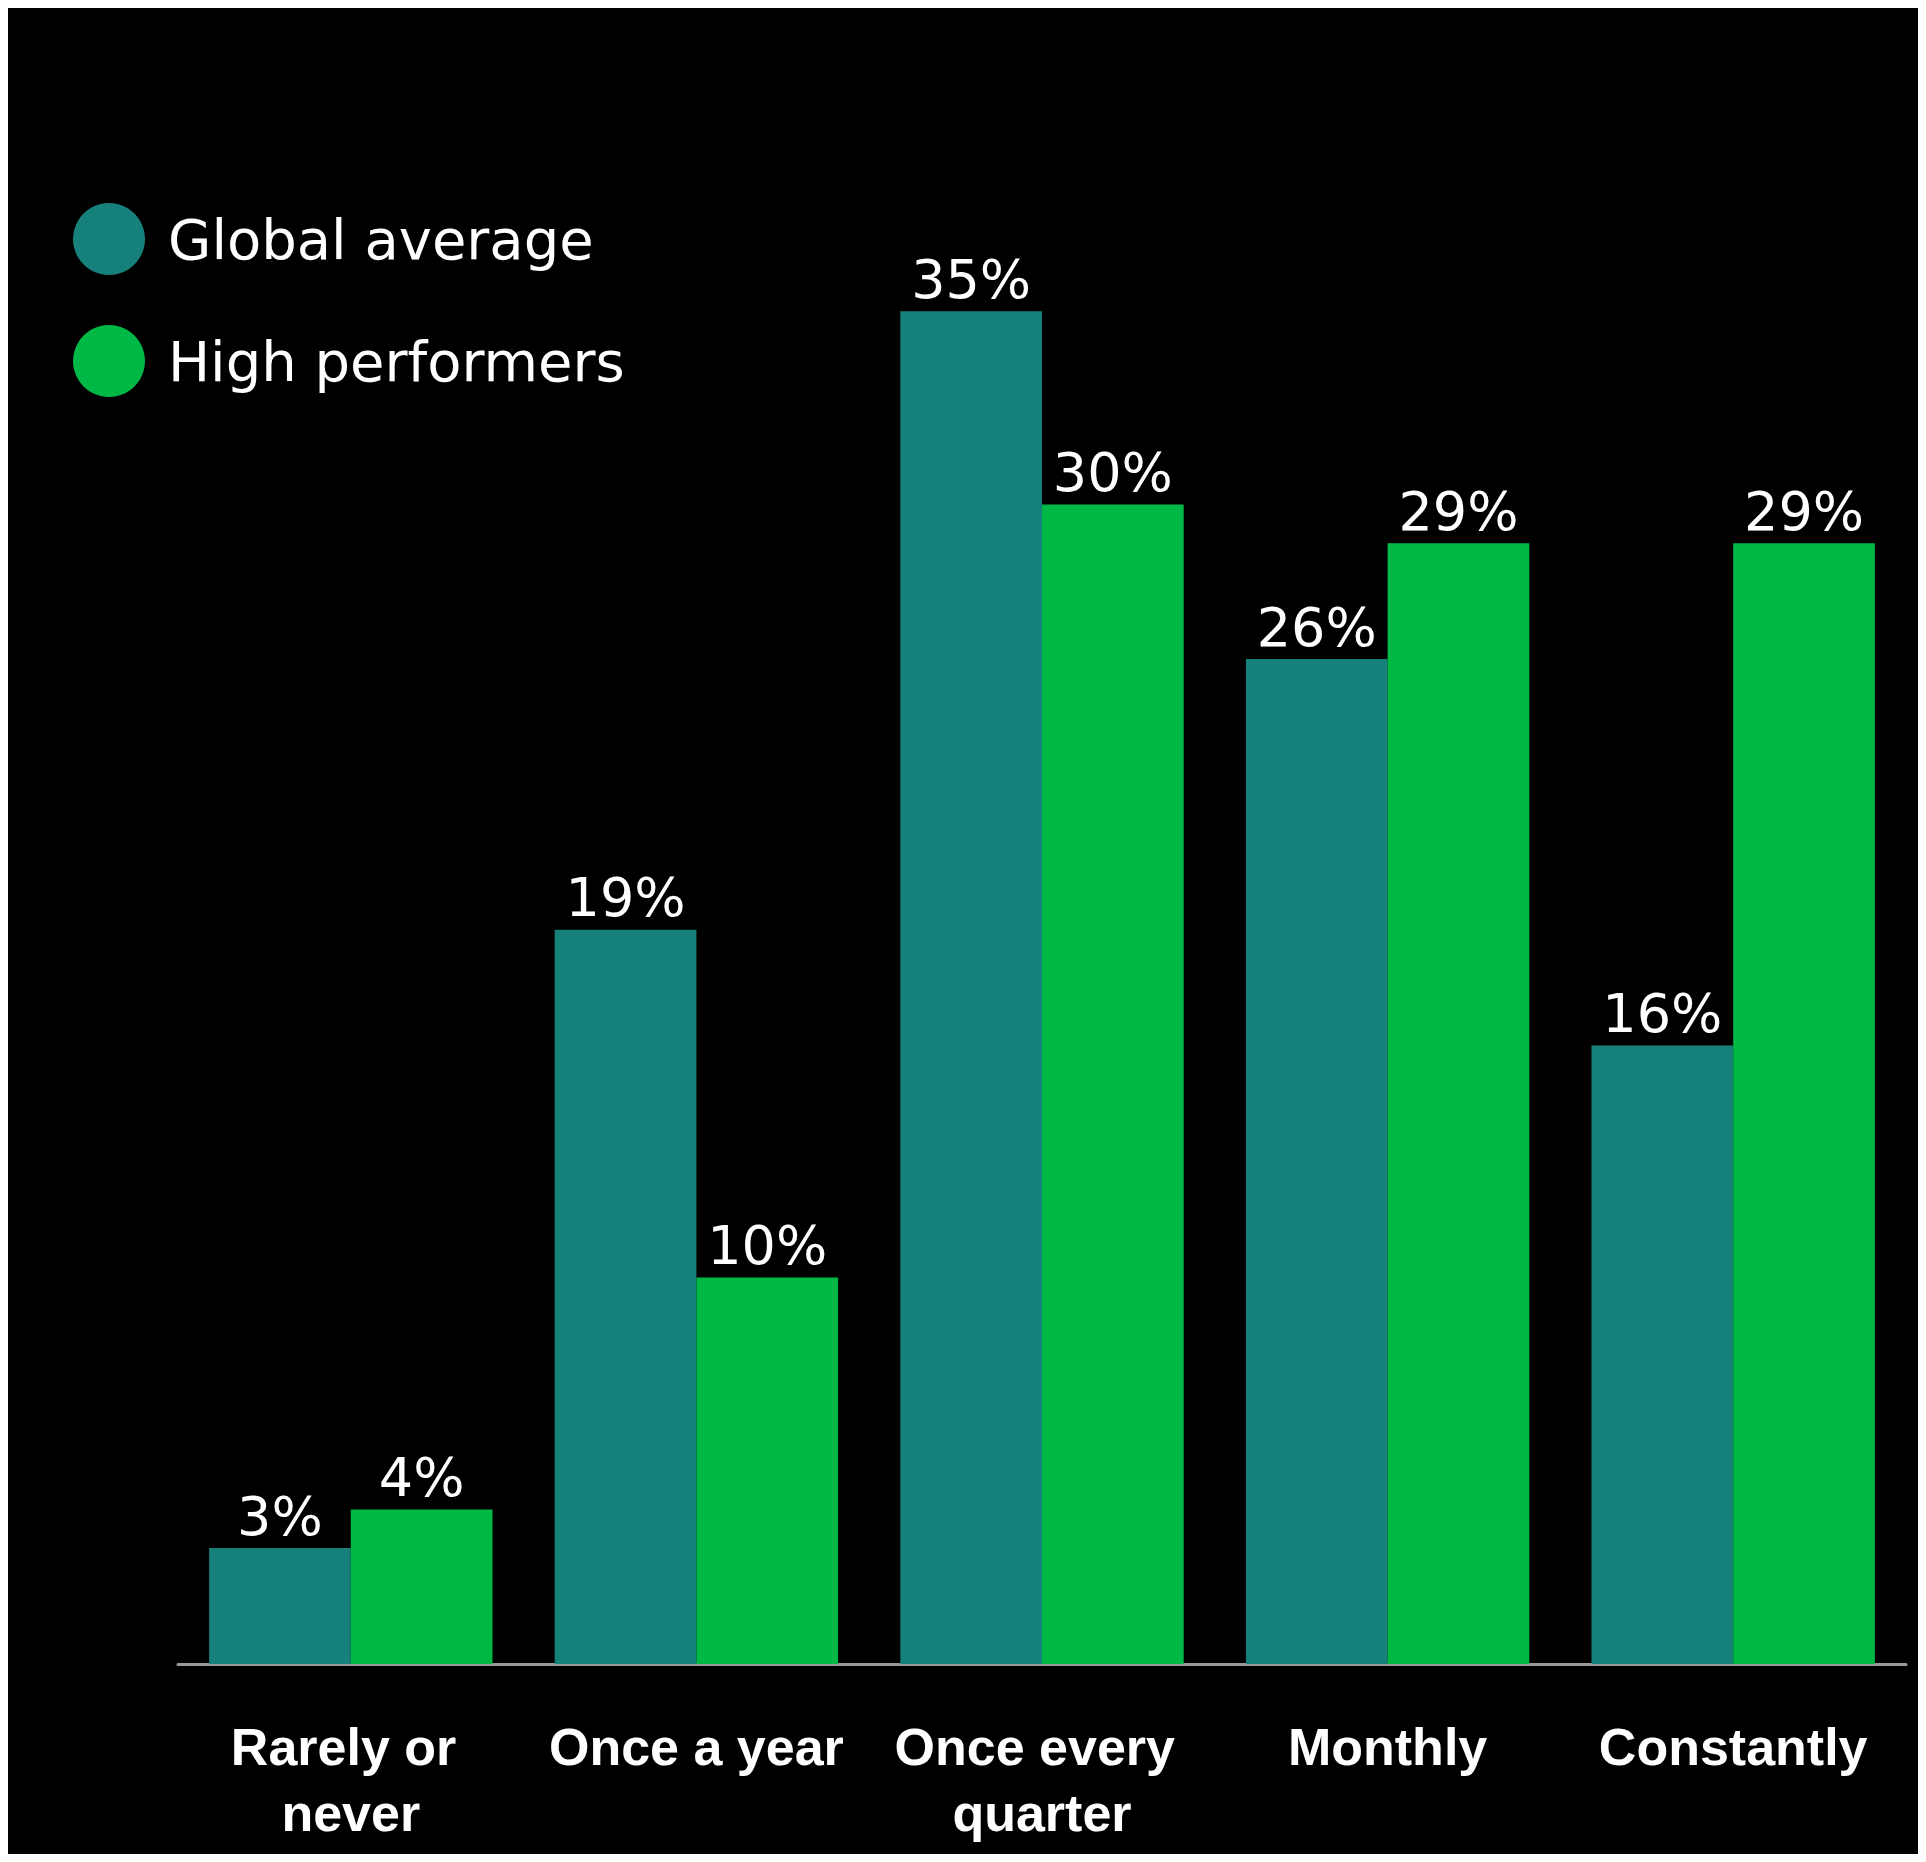 This screenshot has height=1862, width=1926. Describe the element at coordinates (421, 1477) in the screenshot. I see `data-label: 4%` at that location.